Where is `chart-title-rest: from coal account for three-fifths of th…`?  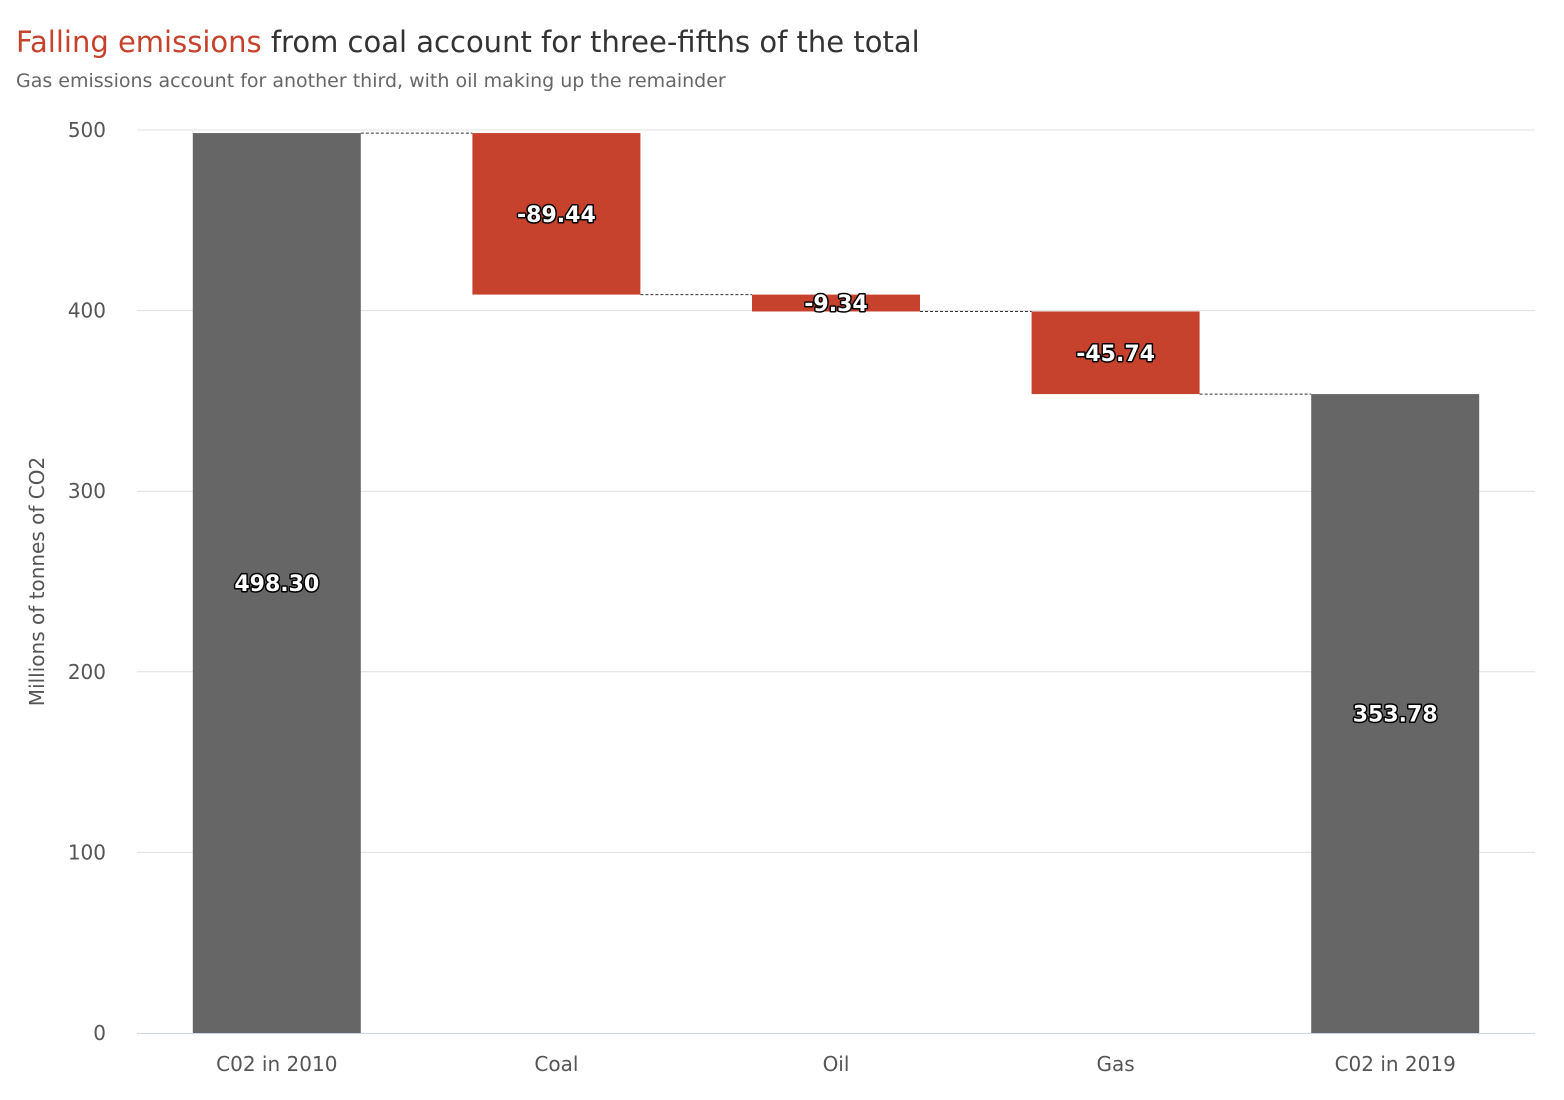
chart-title-rest: from coal account for three-fifths of th… is located at coordinates (590, 42).